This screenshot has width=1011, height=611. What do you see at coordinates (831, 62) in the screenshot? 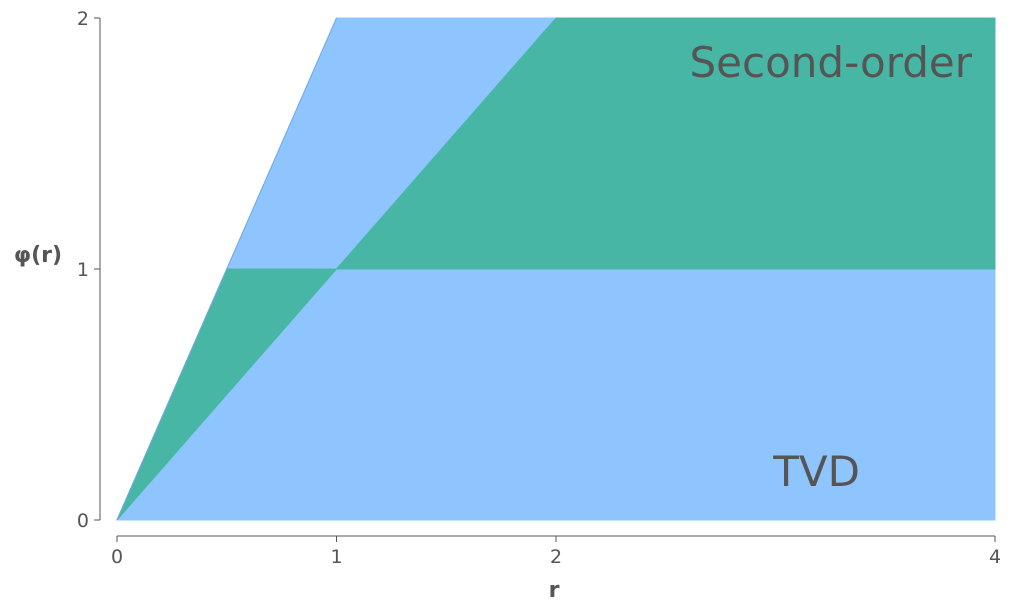
I see `annotation-second-order: Second-order` at bounding box center [831, 62].